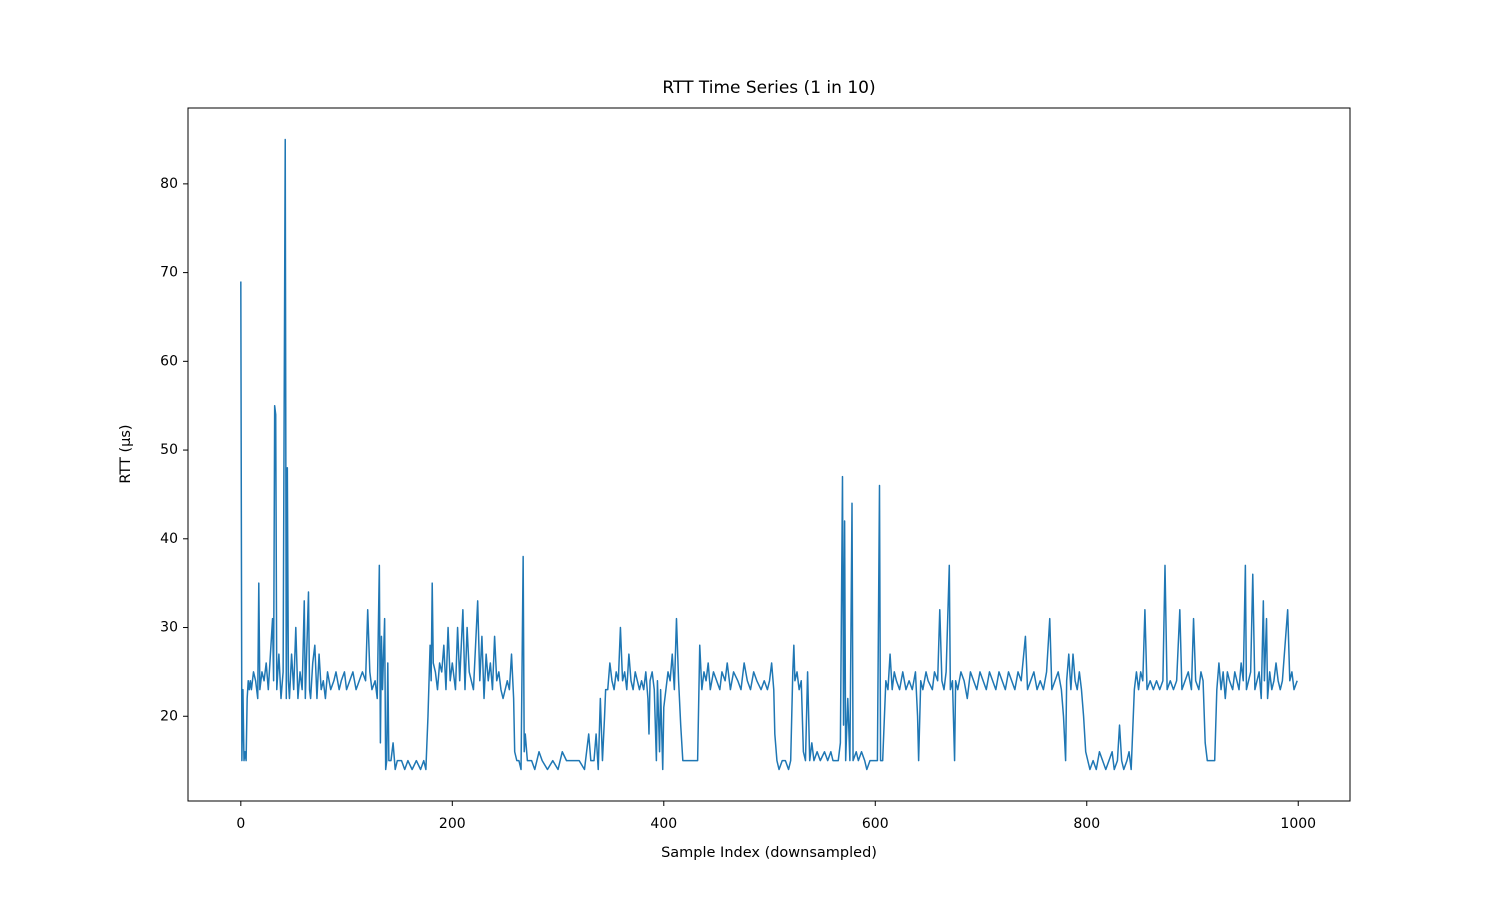 Image resolution: width=1500 pixels, height=900 pixels. I want to click on x-axis-label: Sample Index (downsampled), so click(769, 853).